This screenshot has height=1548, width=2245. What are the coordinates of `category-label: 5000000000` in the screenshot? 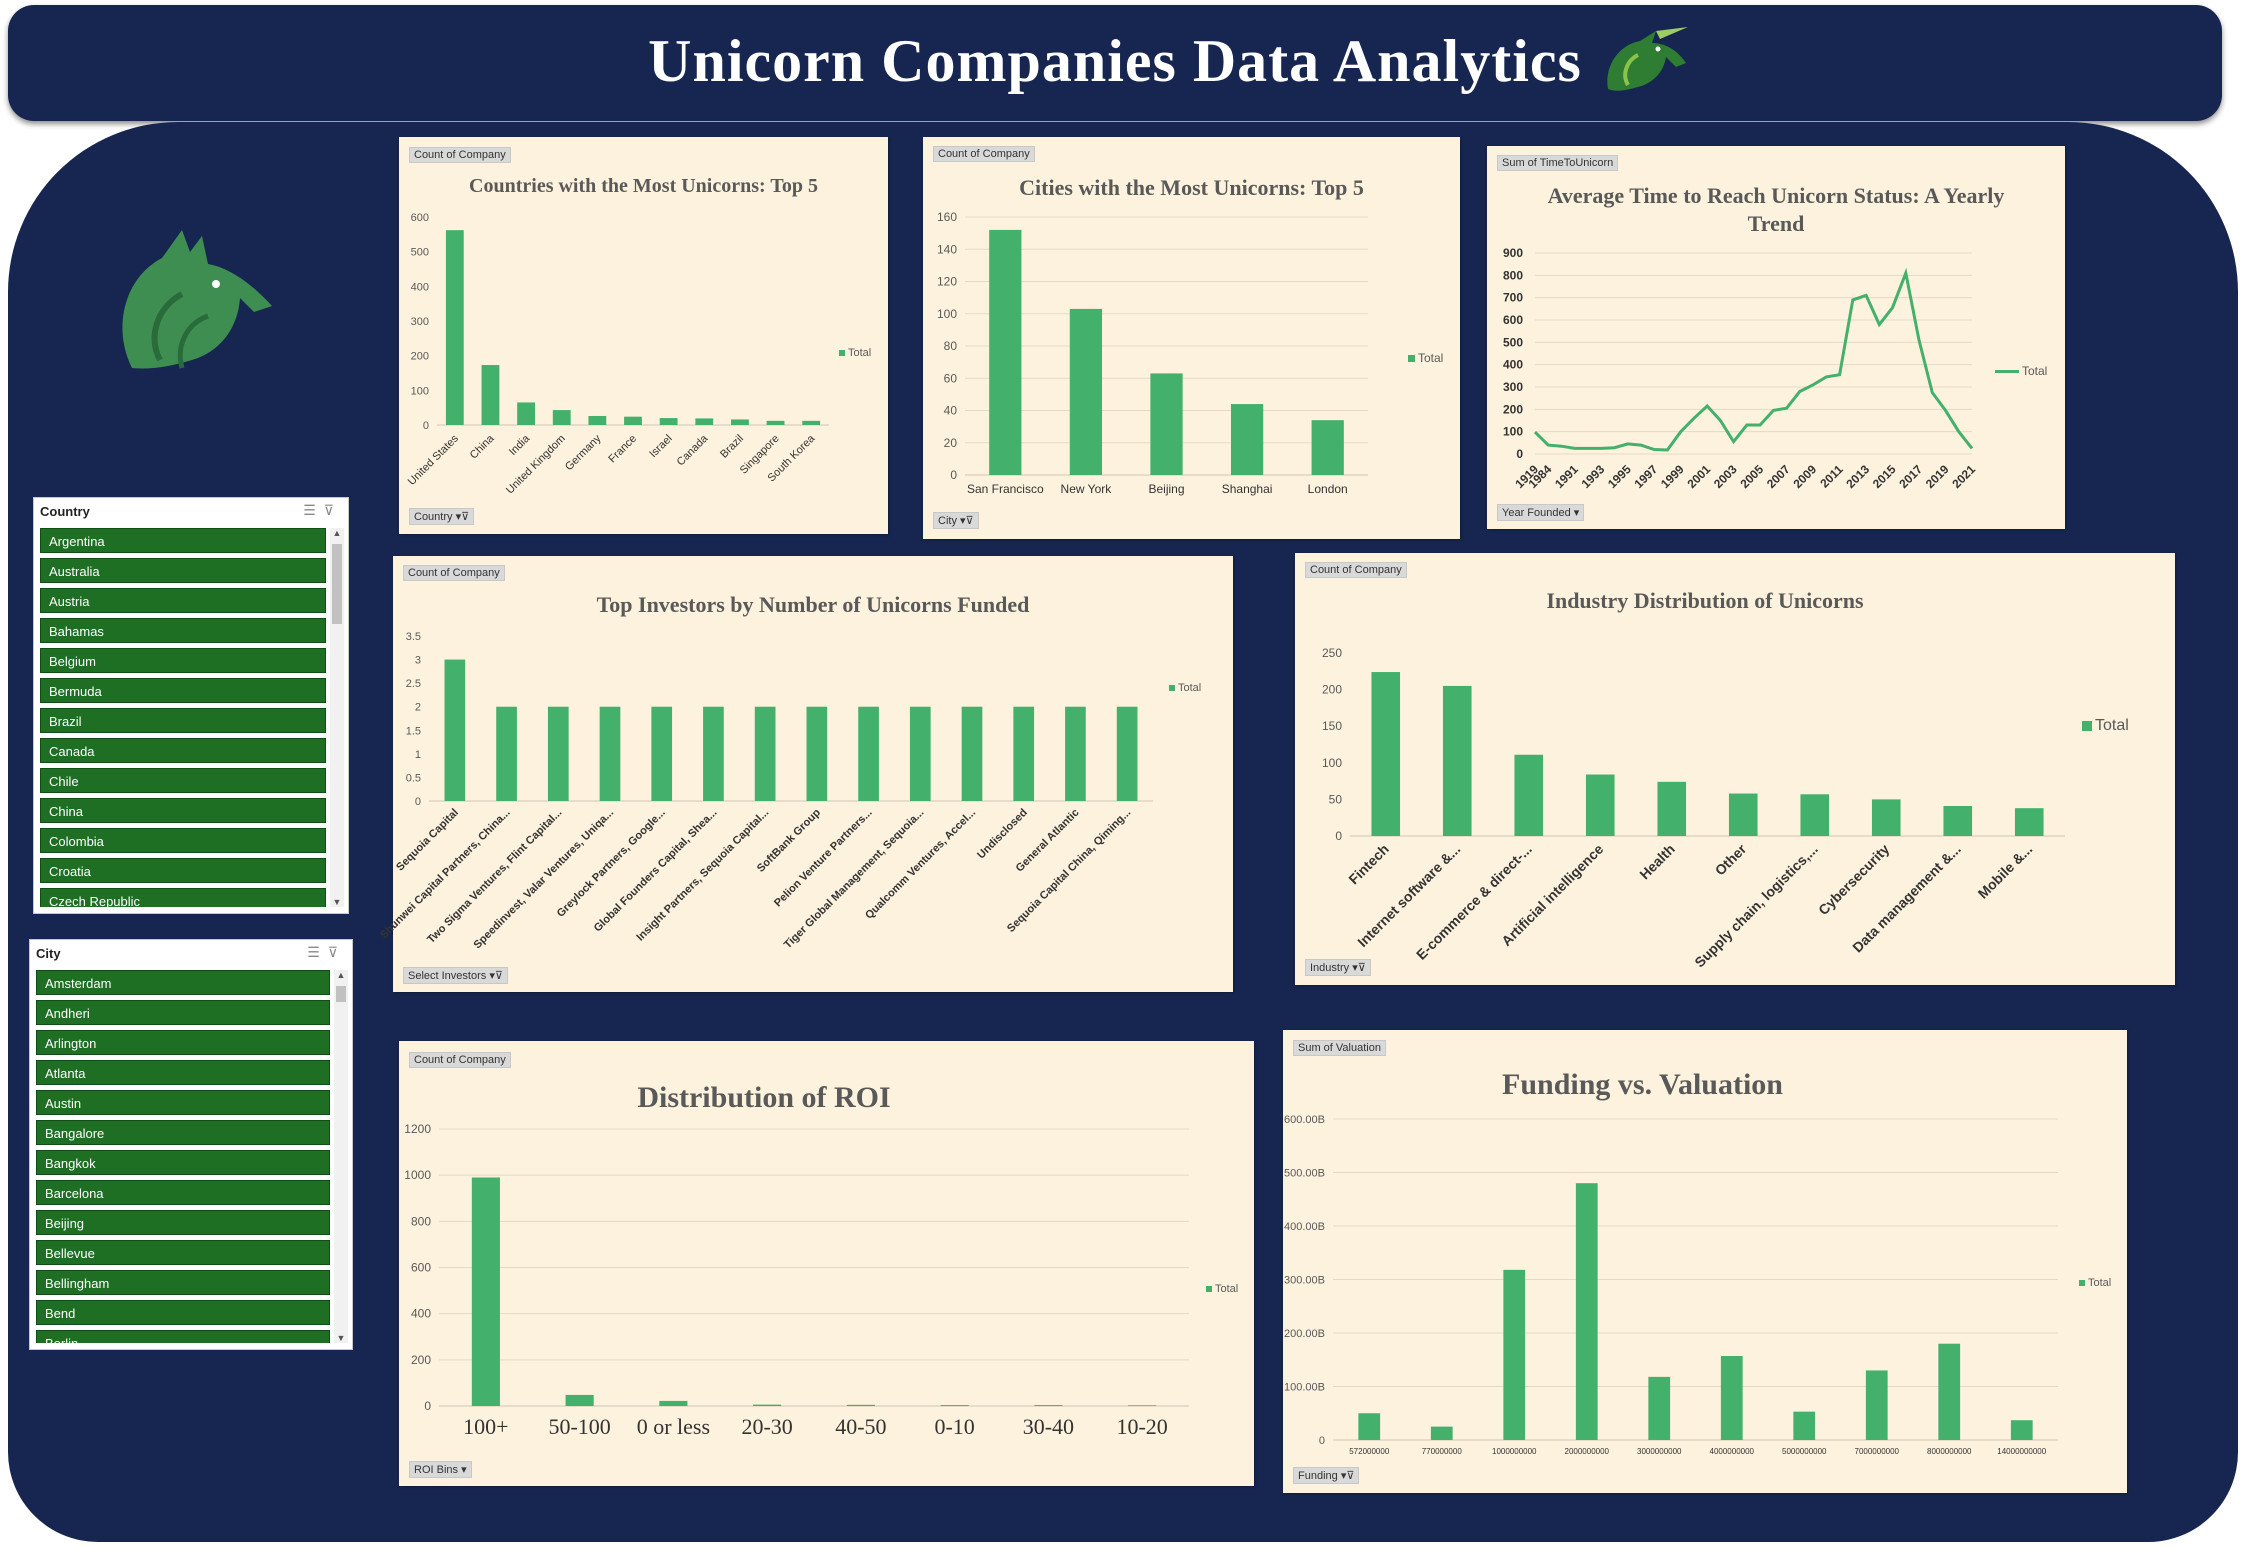 It's located at (1804, 1451).